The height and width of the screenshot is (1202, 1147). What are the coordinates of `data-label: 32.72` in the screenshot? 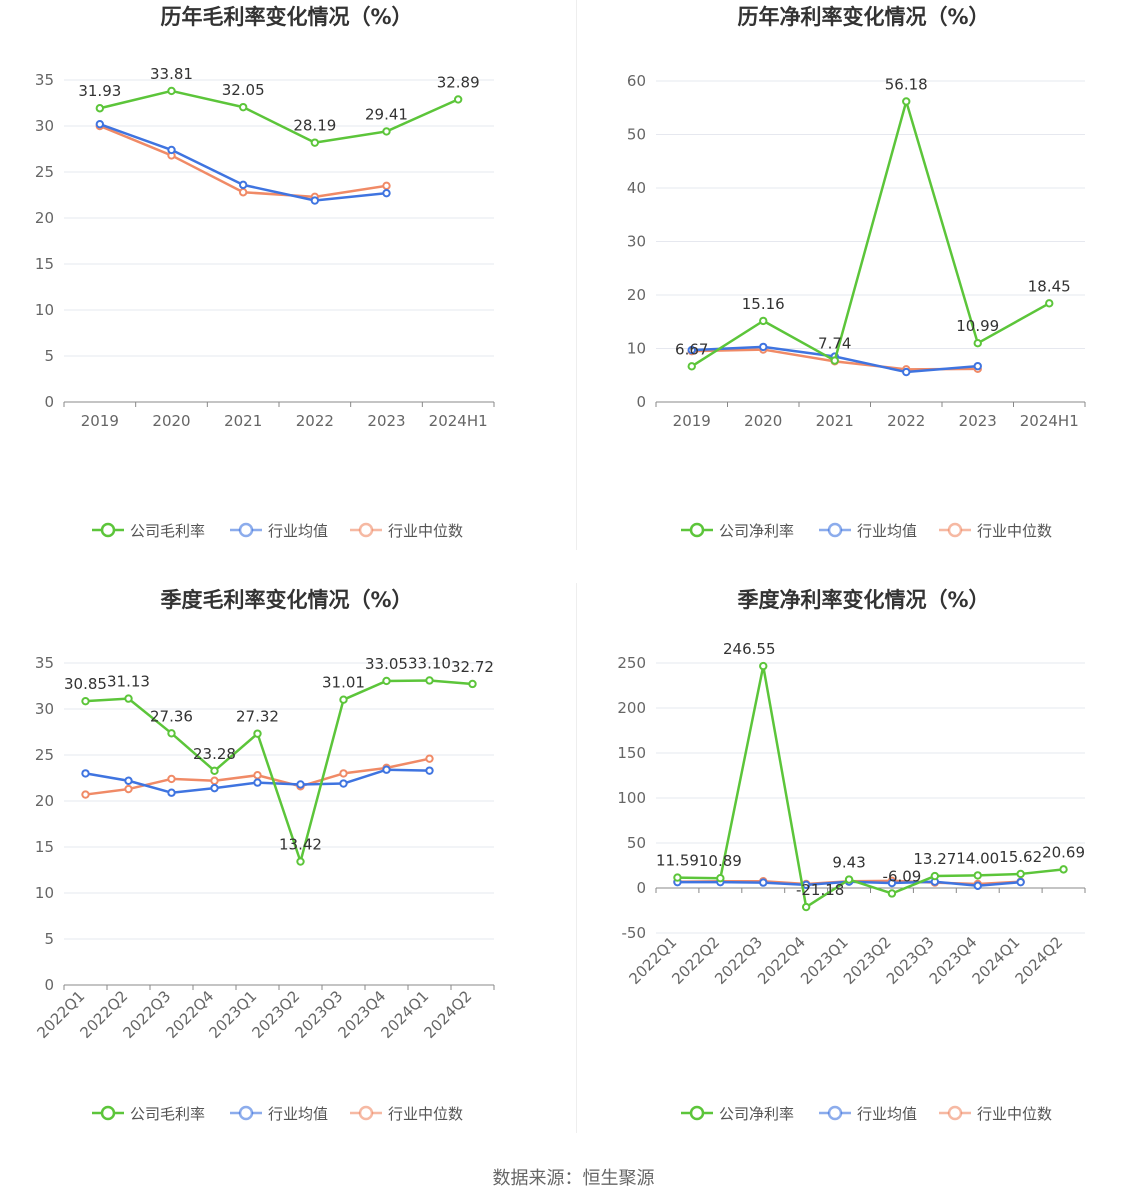 It's located at (472, 667).